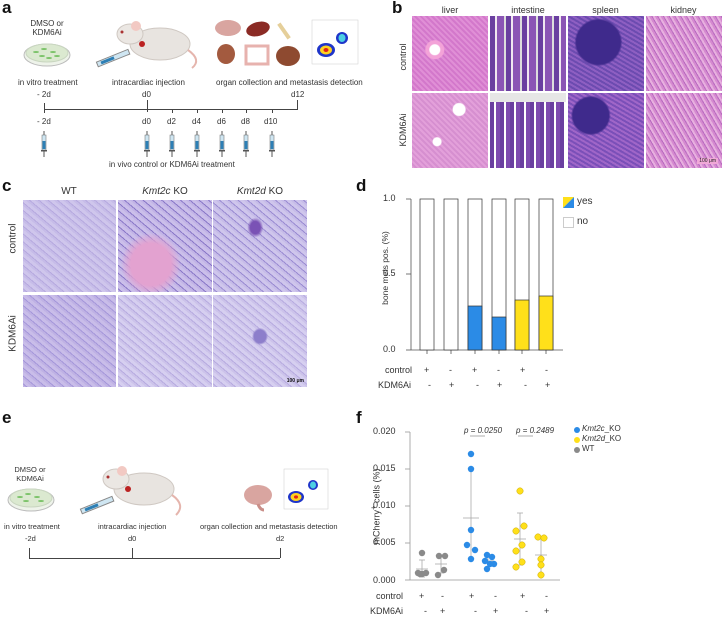 The image size is (722, 620). I want to click on legend-kmt2d-marker-icon, so click(577, 440).